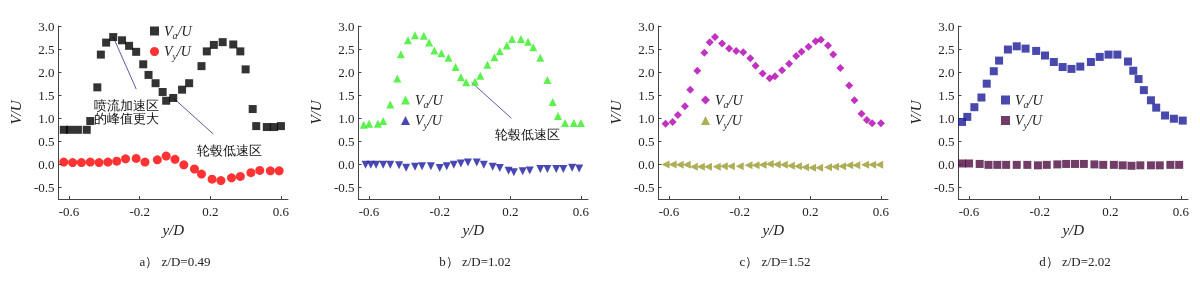 The height and width of the screenshot is (281, 1200). I want to click on y-axis-title: V/U, so click(615, 112).